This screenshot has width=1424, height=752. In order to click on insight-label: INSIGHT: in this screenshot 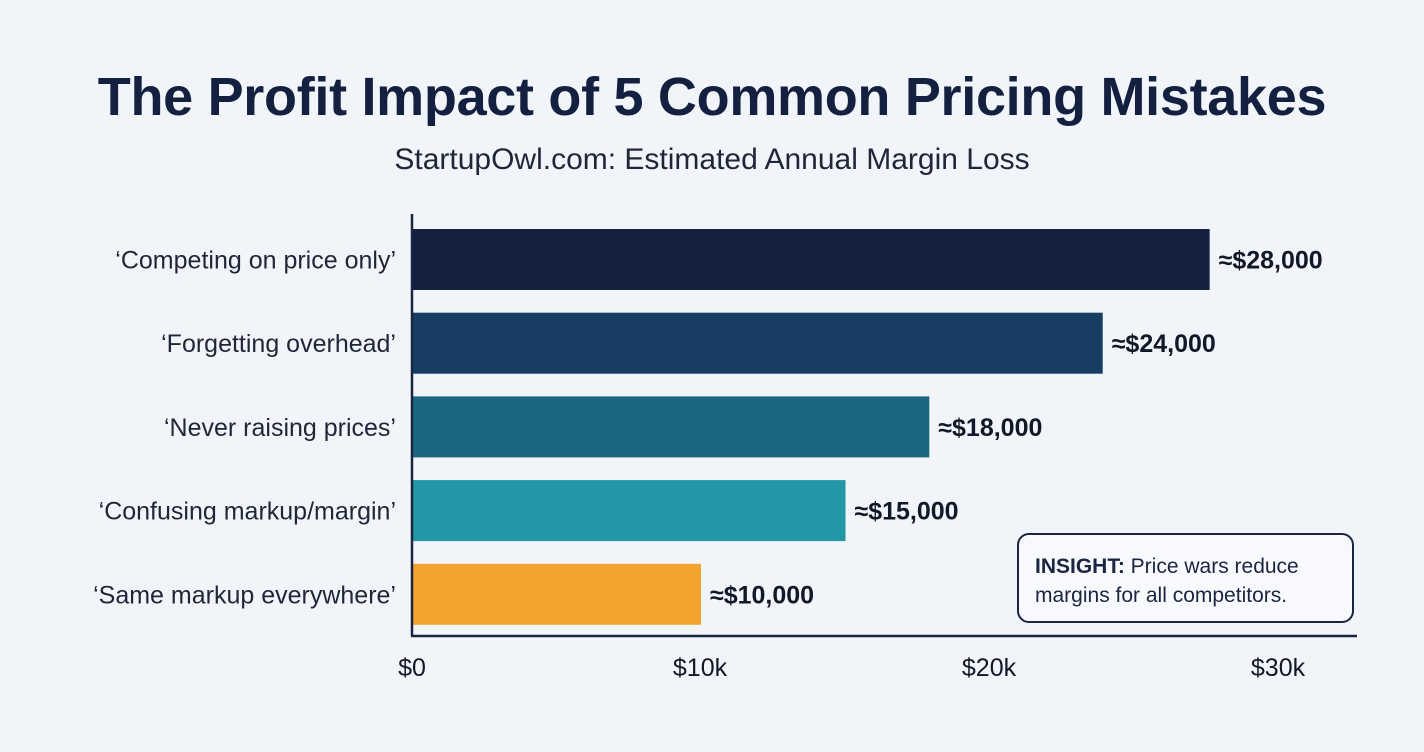, I will do `click(1080, 566)`.